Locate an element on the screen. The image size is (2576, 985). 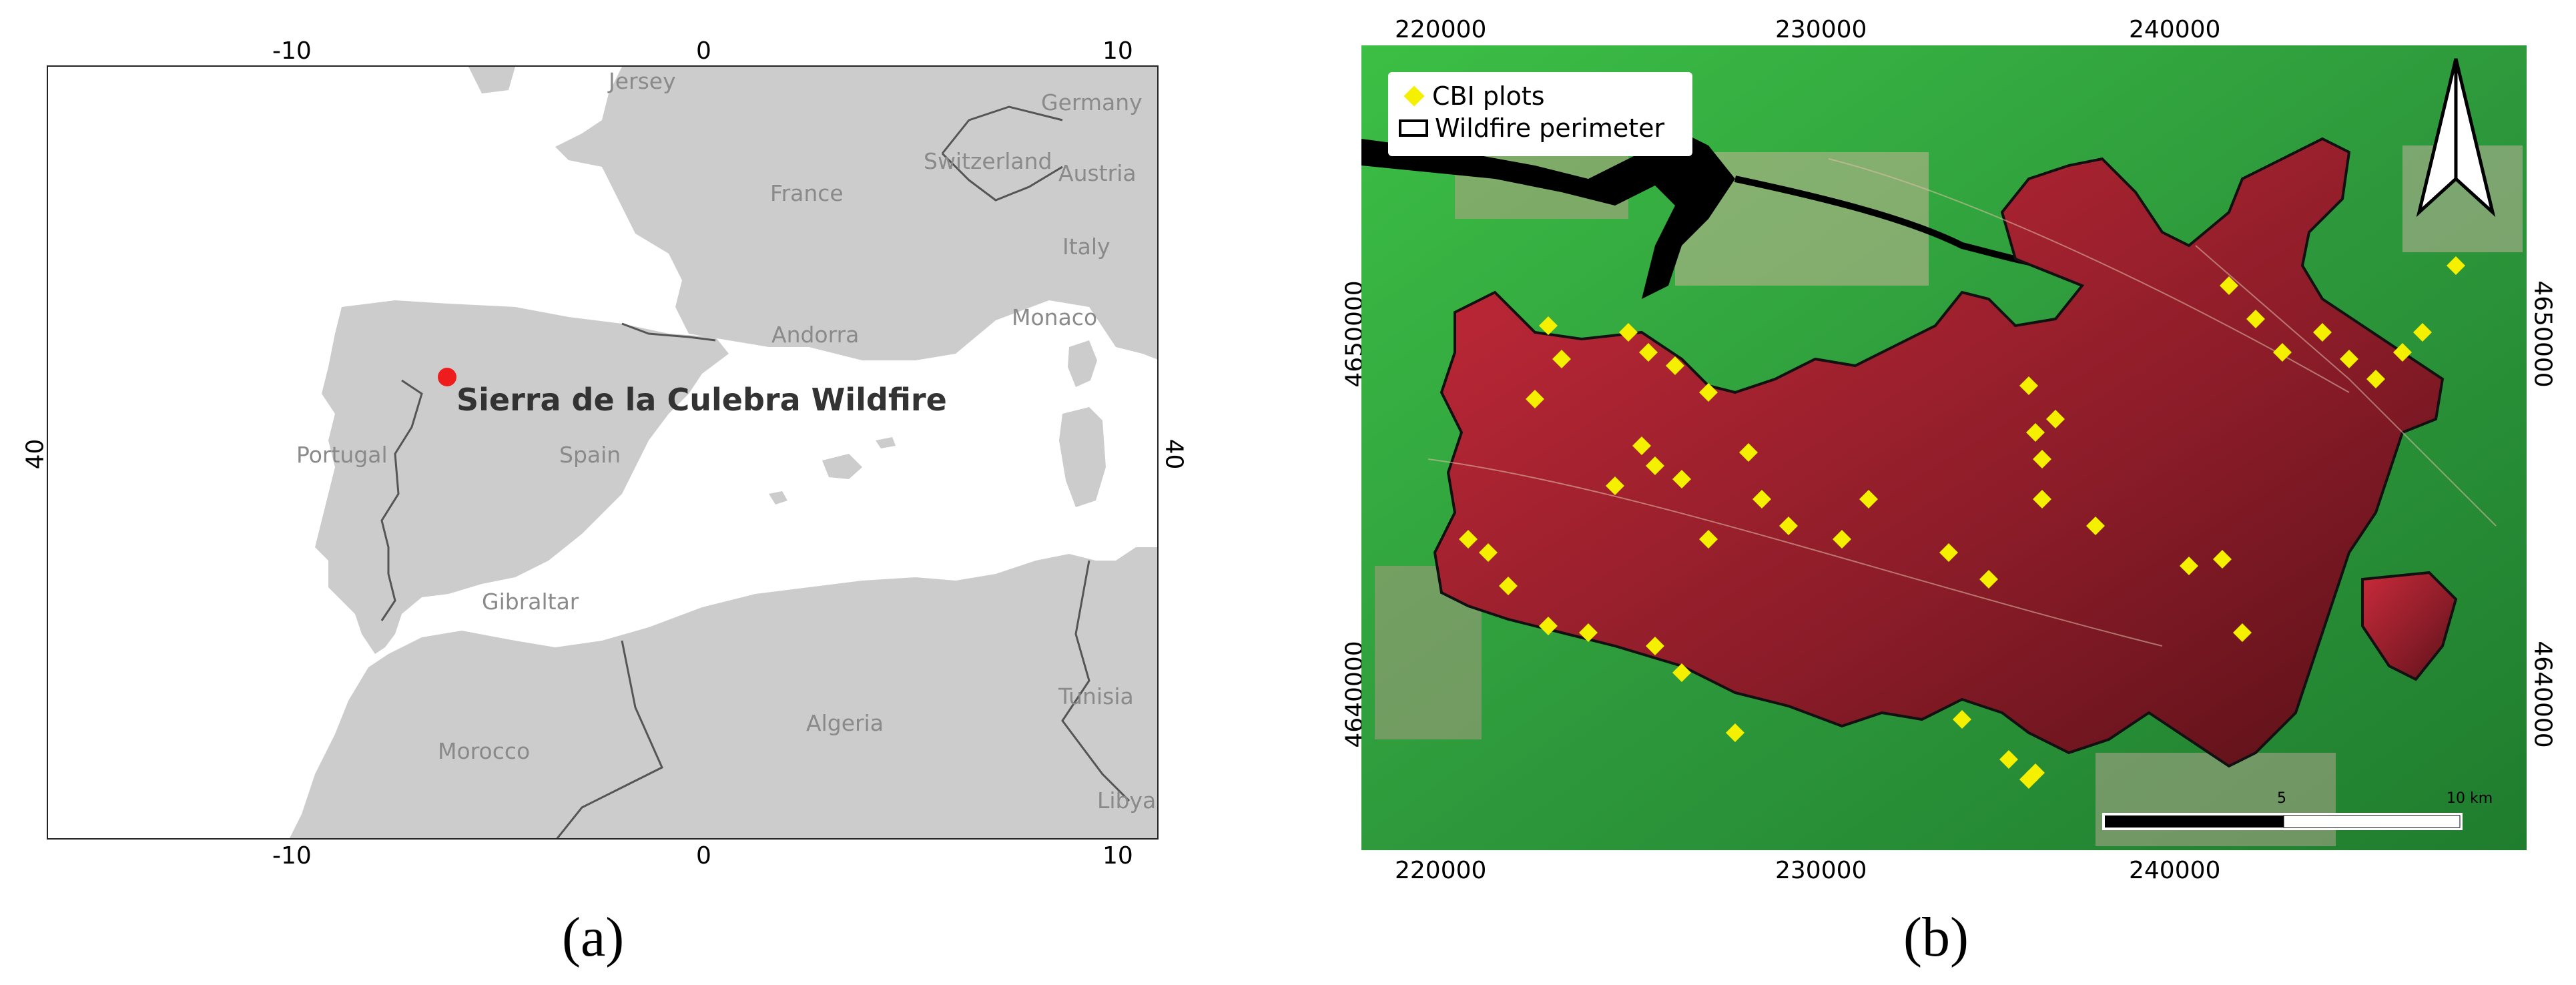
label-libya: Libya is located at coordinates (1127, 800).